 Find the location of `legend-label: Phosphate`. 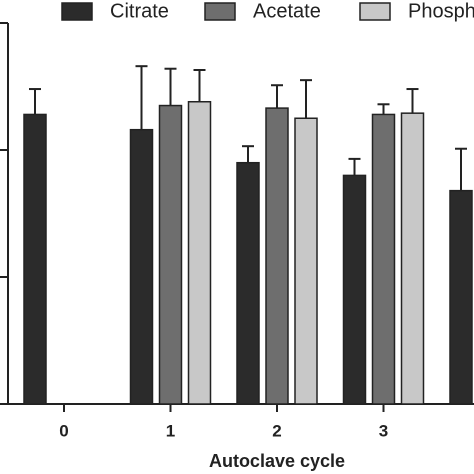

legend-label: Phosphate is located at coordinates (441, 11).